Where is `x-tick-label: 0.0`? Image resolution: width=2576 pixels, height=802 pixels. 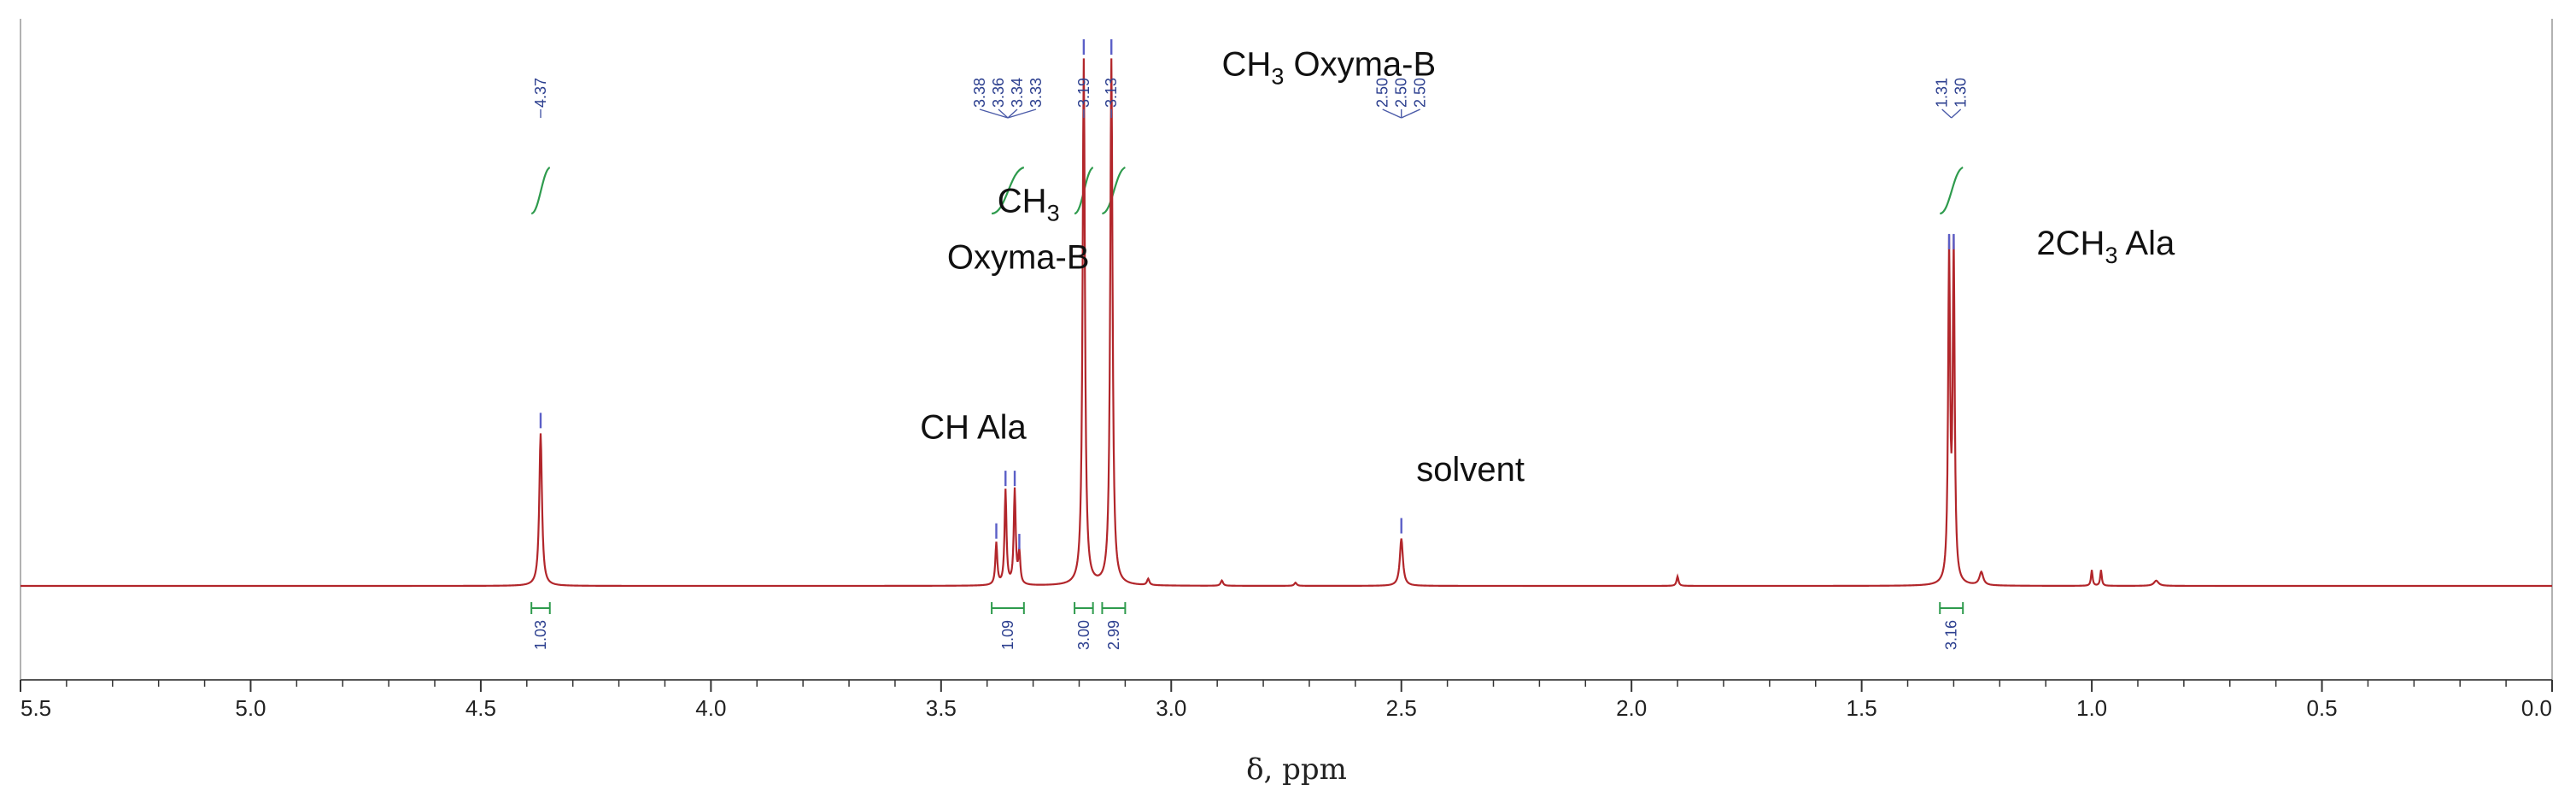 x-tick-label: 0.0 is located at coordinates (2536, 708).